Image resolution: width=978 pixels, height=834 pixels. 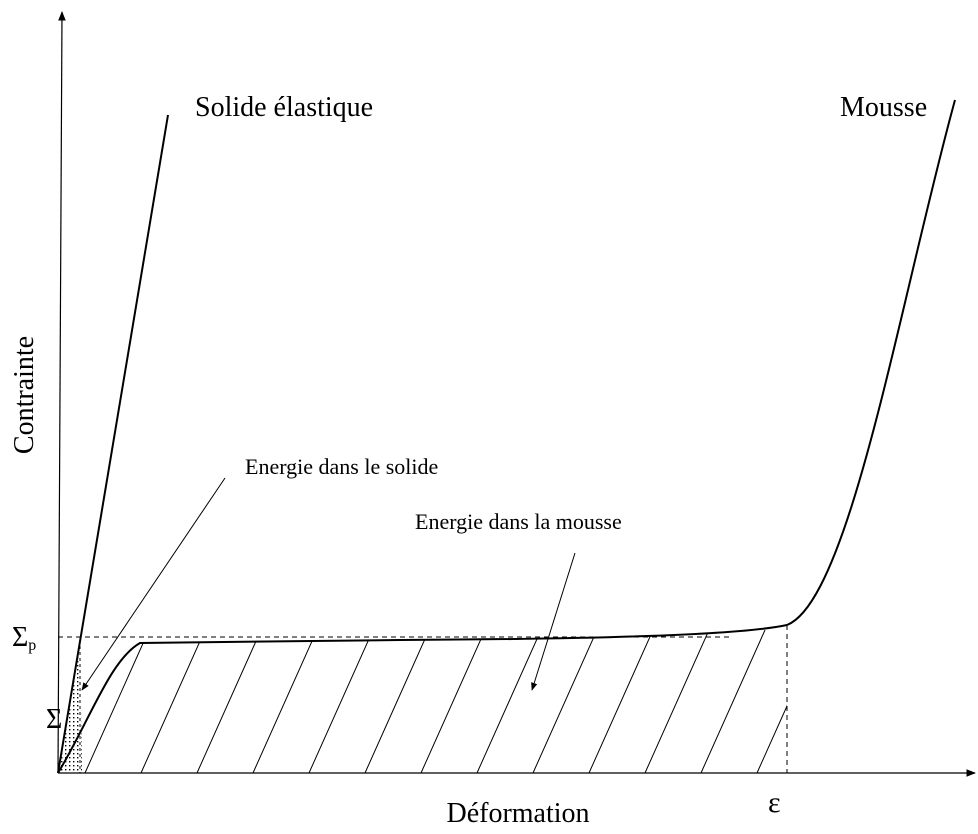 I want to click on plateau-stress-label: Σp, so click(x=24, y=638).